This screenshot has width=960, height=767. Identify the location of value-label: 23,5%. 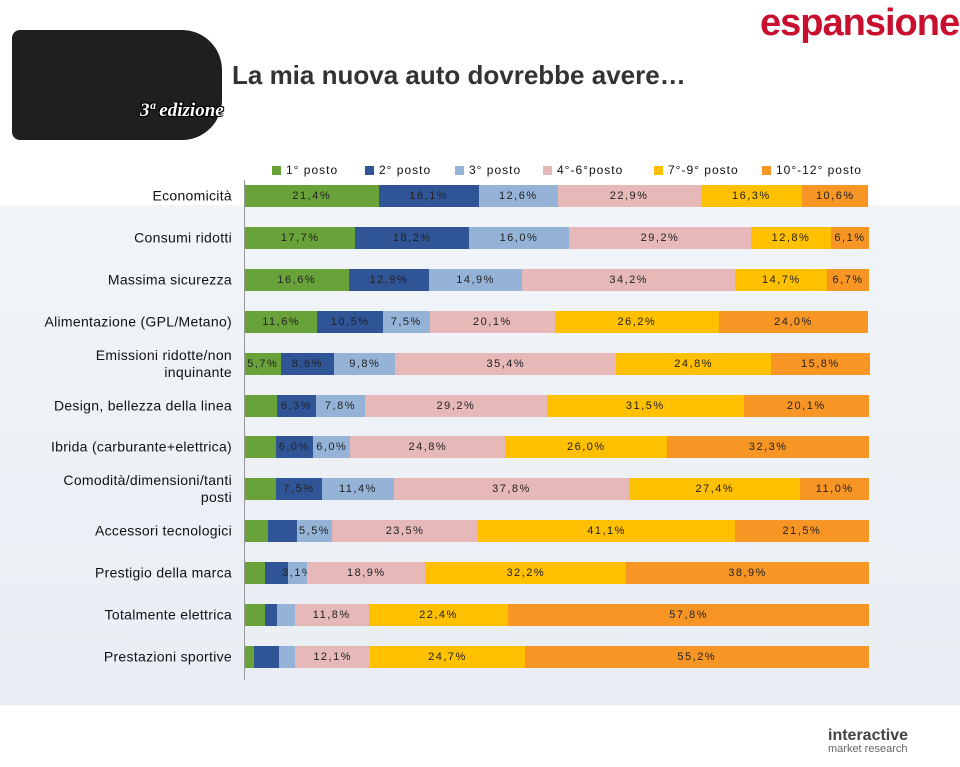
(405, 531).